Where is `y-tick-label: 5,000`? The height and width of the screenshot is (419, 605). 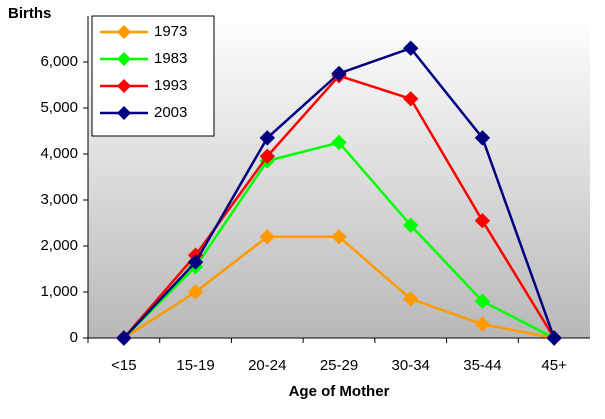 y-tick-label: 5,000 is located at coordinates (59, 107).